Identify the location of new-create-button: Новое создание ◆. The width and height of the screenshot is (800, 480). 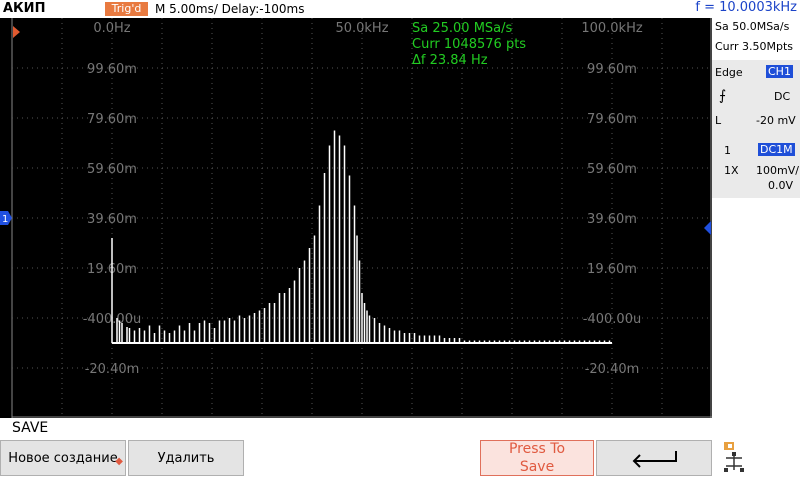
(63, 458).